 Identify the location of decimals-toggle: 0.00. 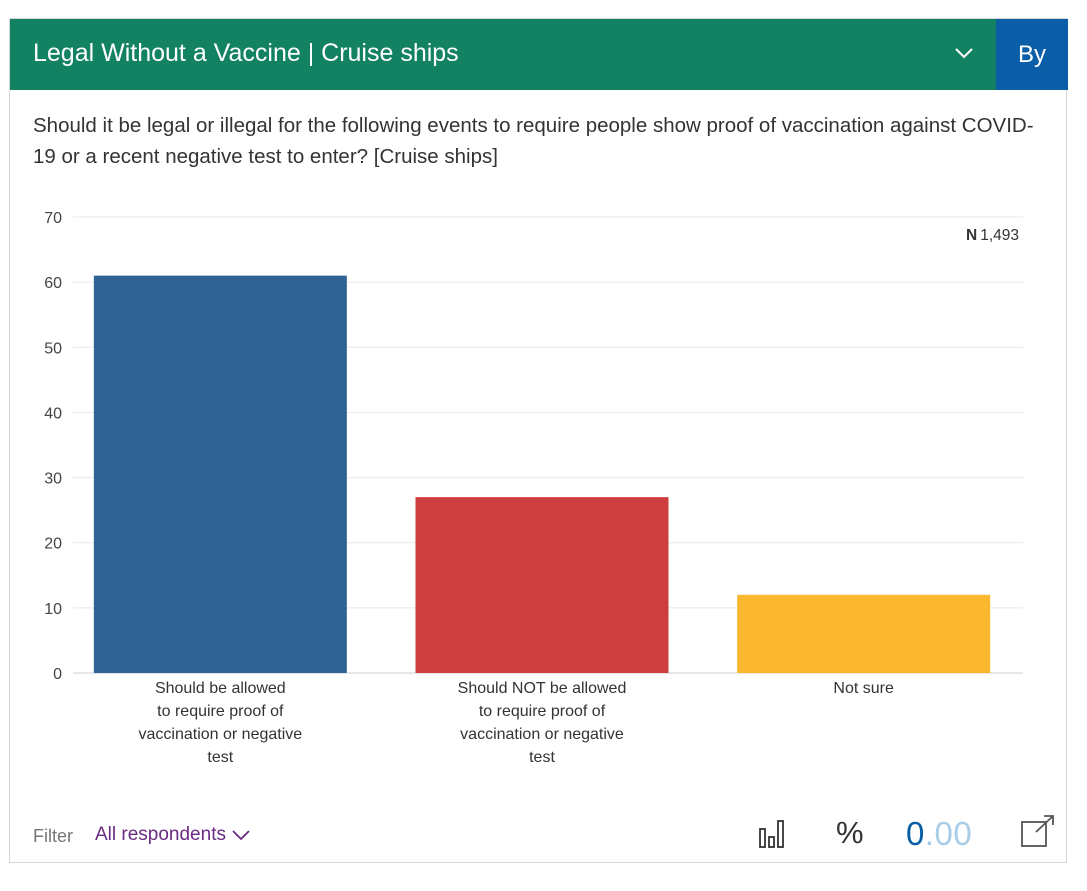
(939, 834).